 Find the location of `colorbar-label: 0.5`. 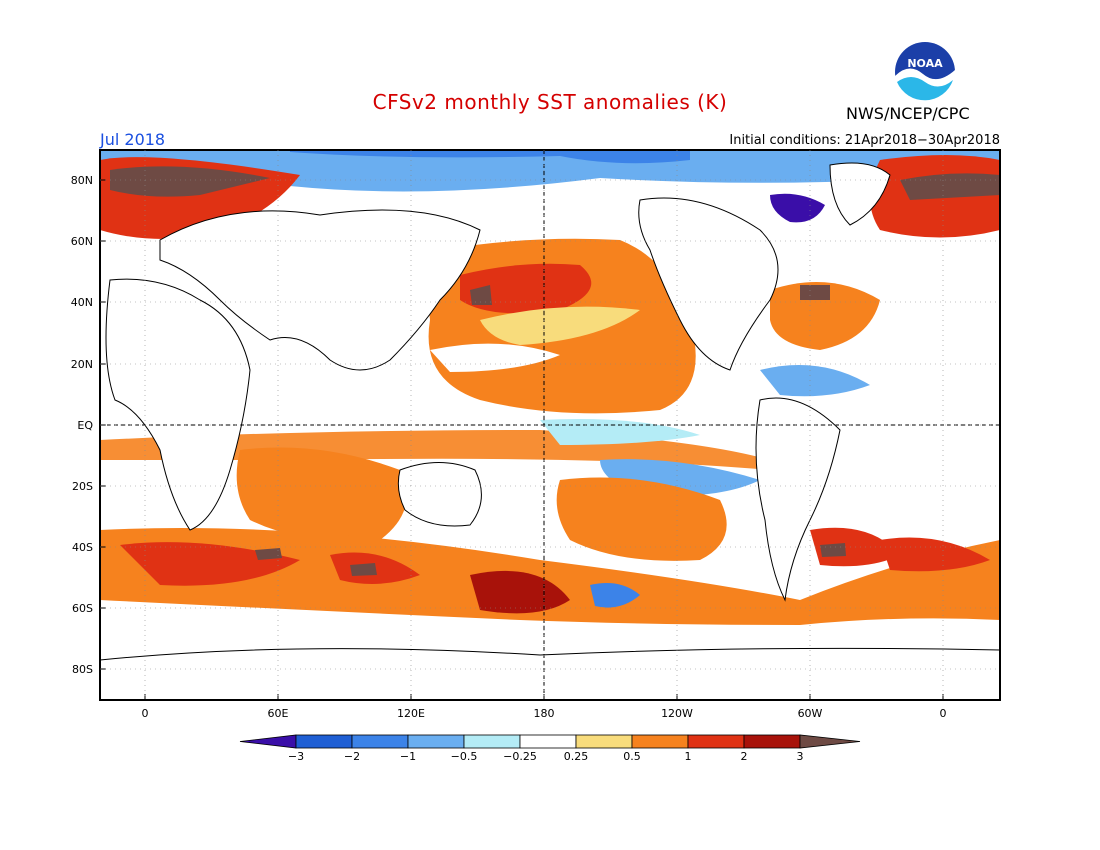

colorbar-label: 0.5 is located at coordinates (632, 756).